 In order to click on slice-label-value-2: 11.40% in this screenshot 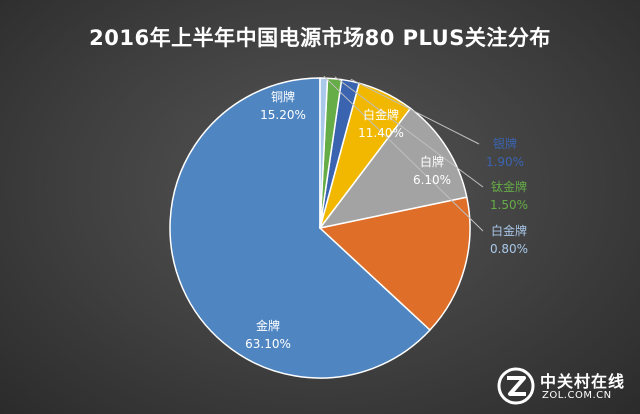, I will do `click(381, 133)`.